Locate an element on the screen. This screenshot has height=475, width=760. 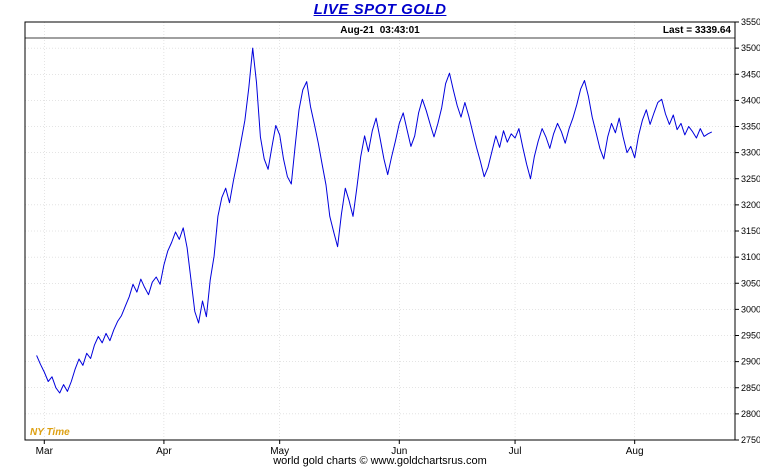
y-tick-label: 2850 is located at coordinates (750, 388).